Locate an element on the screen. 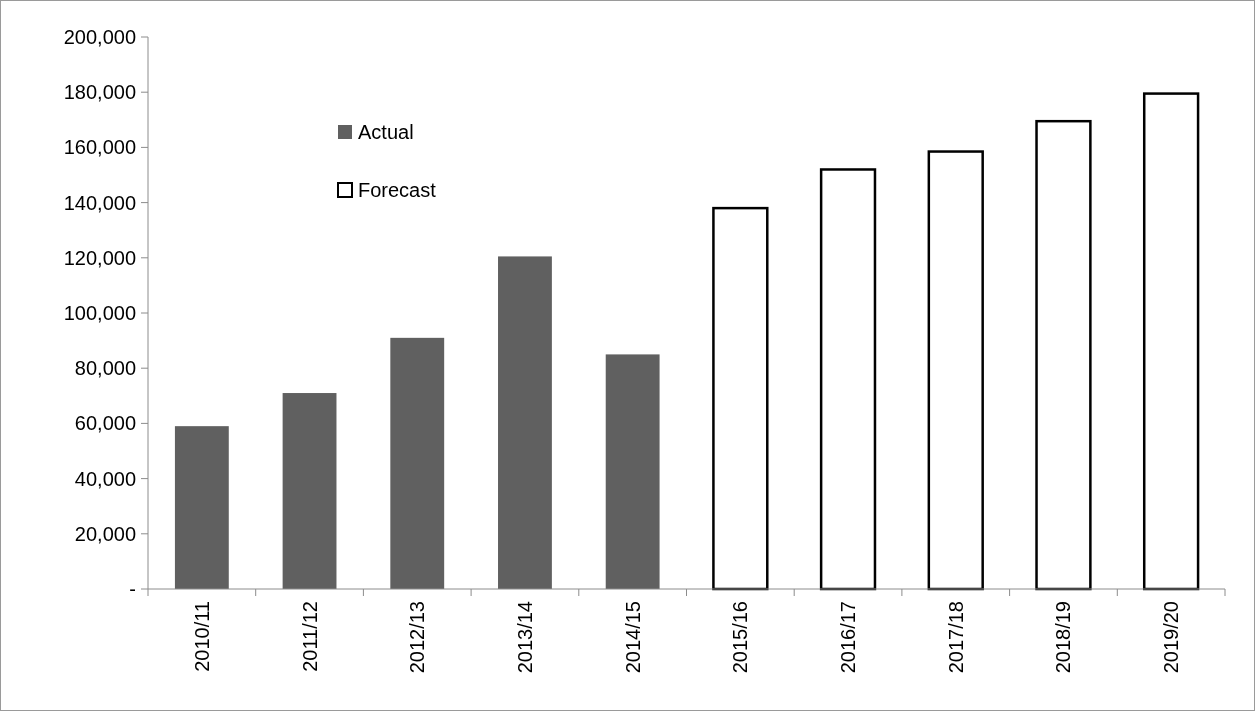 This screenshot has width=1255, height=711. y-tick-label: 40,000 is located at coordinates (105, 478).